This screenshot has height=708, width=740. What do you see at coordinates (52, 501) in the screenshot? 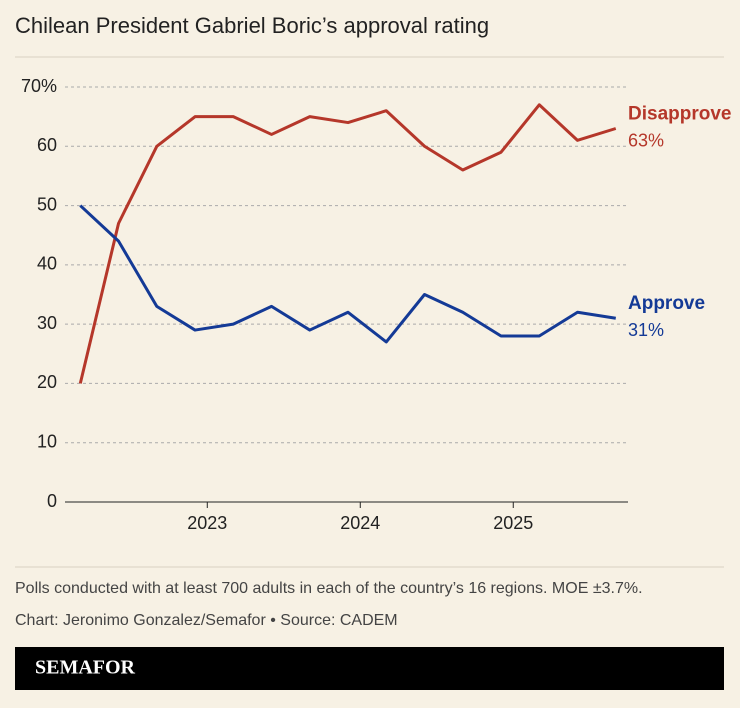
I see `y-tick-label: 0` at bounding box center [52, 501].